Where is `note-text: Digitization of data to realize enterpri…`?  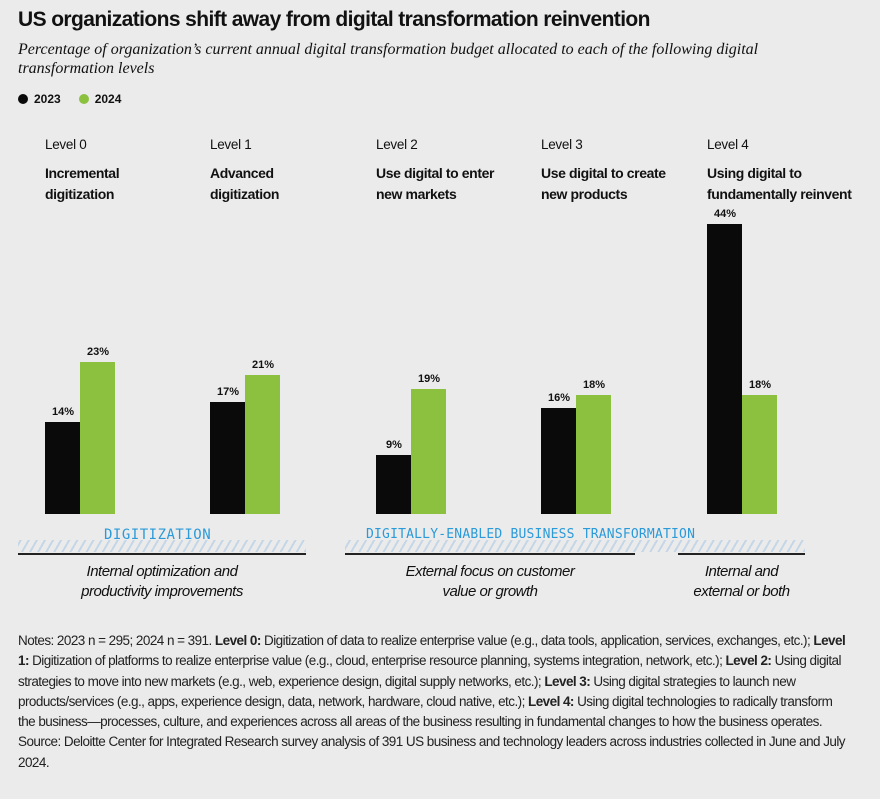
note-text: Digitization of data to realize enterpri… is located at coordinates (537, 640).